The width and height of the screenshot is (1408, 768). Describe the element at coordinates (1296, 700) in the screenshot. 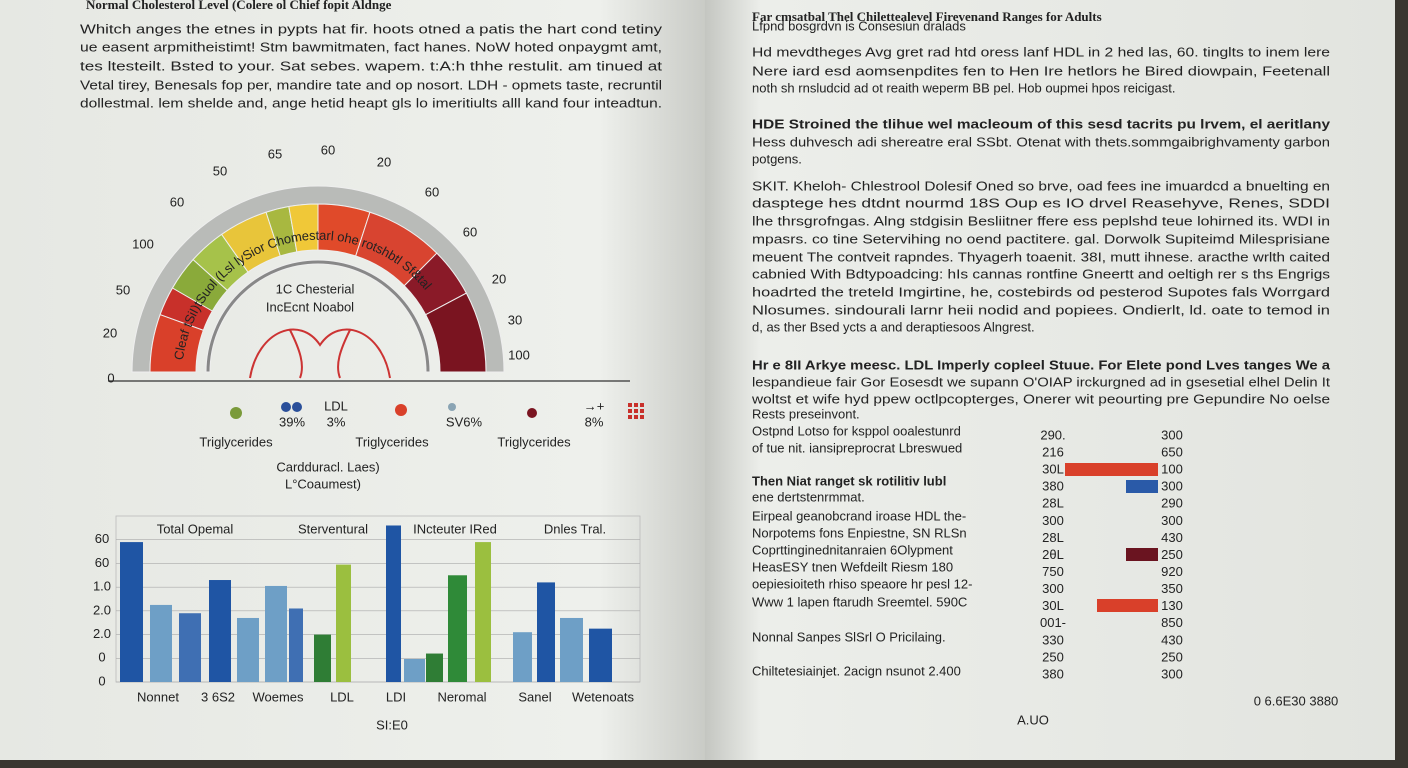

I see `footer: 0 6.6E30 3880` at that location.